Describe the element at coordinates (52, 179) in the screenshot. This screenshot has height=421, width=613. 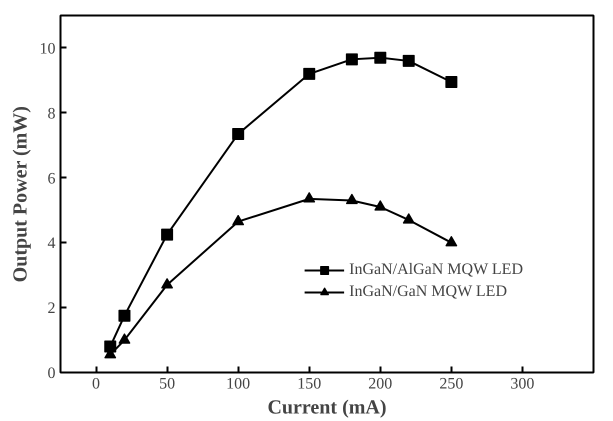
I see `y-tick-label: 6` at that location.